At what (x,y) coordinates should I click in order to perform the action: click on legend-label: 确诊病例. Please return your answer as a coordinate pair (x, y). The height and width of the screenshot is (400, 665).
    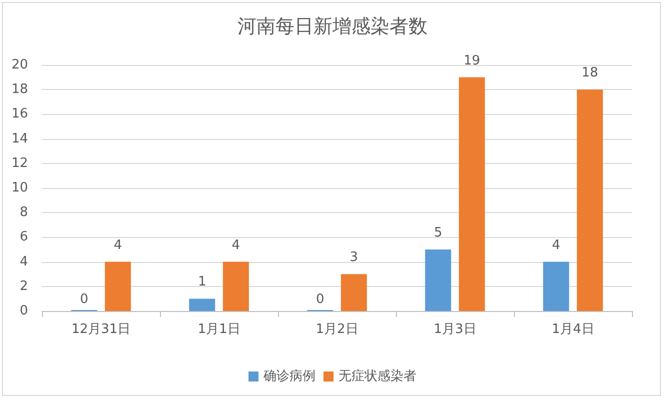
    Looking at the image, I should click on (289, 376).